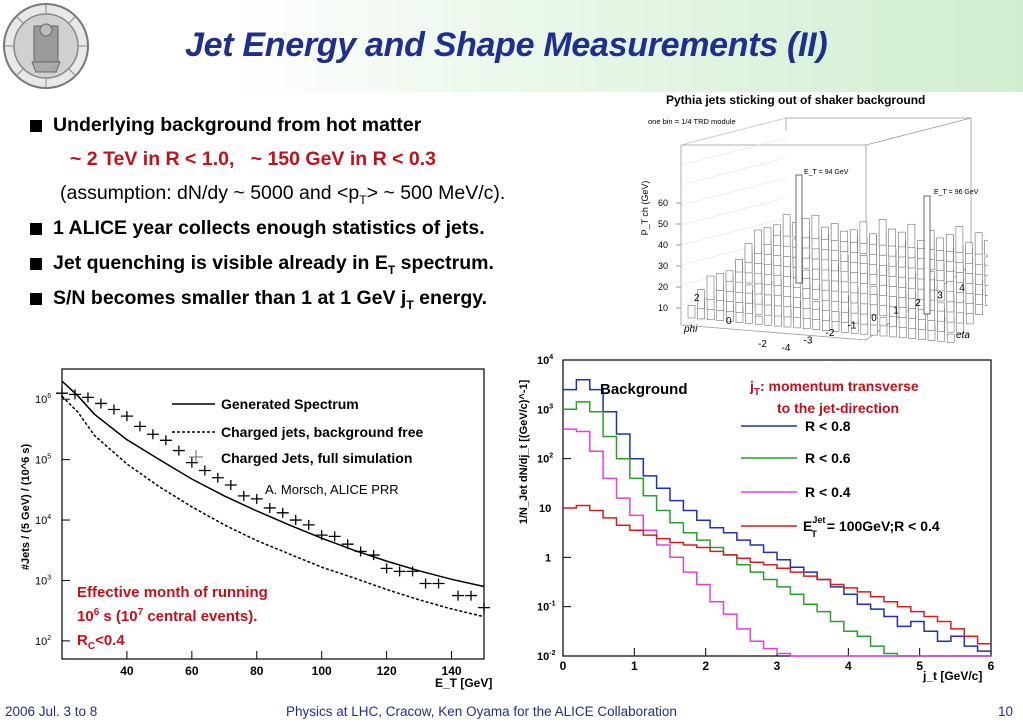 This screenshot has height=723, width=1023. What do you see at coordinates (918, 303) in the screenshot?
I see `eta-tick-label: 2` at bounding box center [918, 303].